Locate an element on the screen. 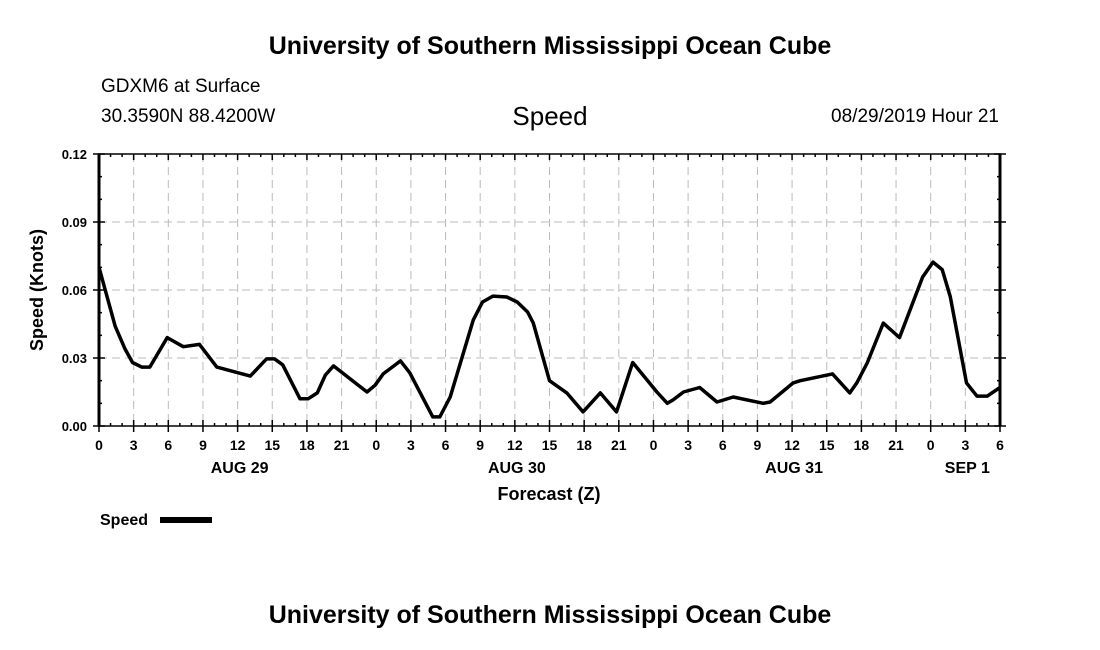  x-axis-label: Forecast (Z) is located at coordinates (548, 494).